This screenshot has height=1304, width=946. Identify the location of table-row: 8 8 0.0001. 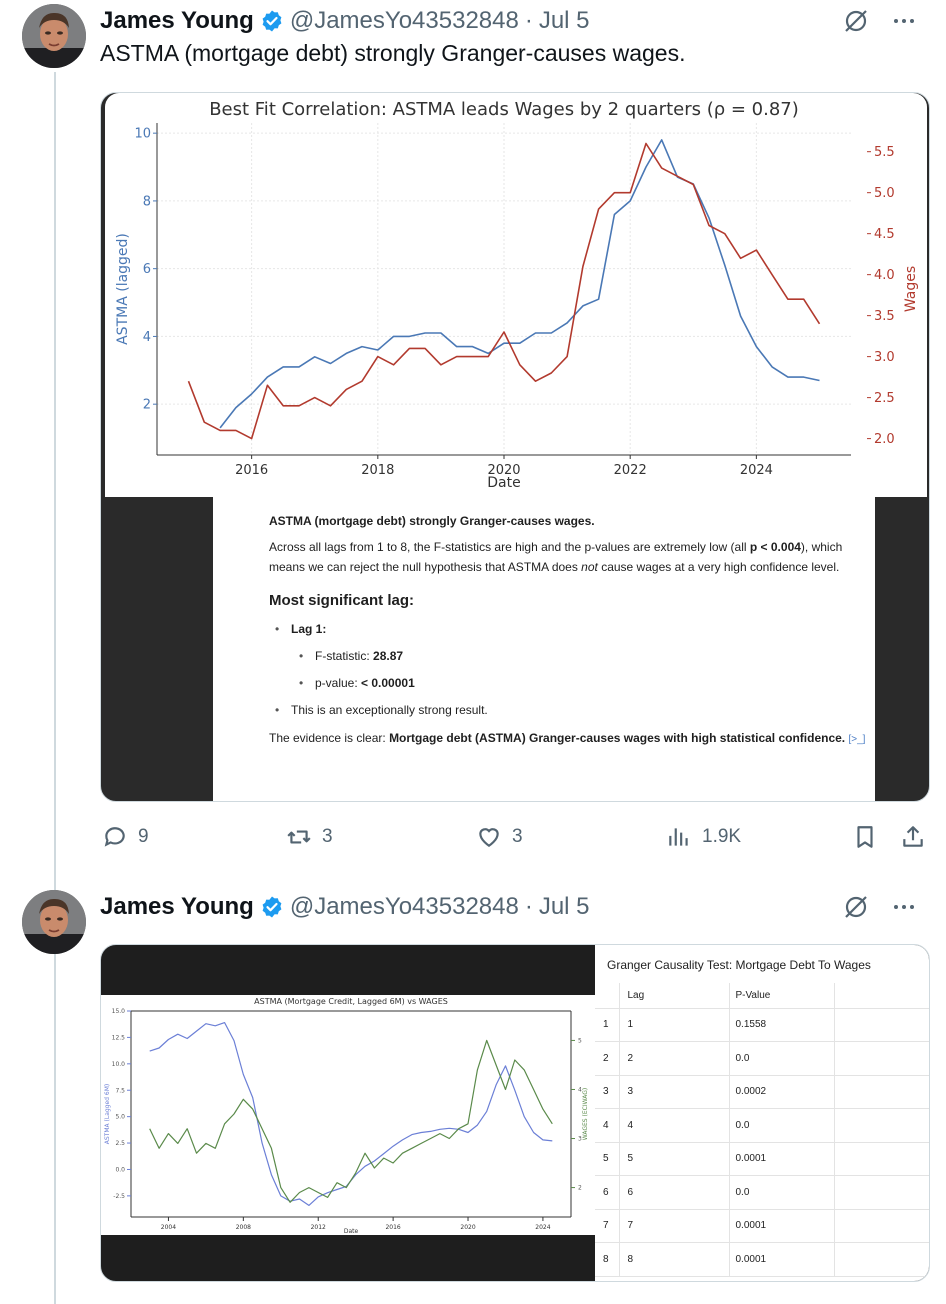
(762, 1259).